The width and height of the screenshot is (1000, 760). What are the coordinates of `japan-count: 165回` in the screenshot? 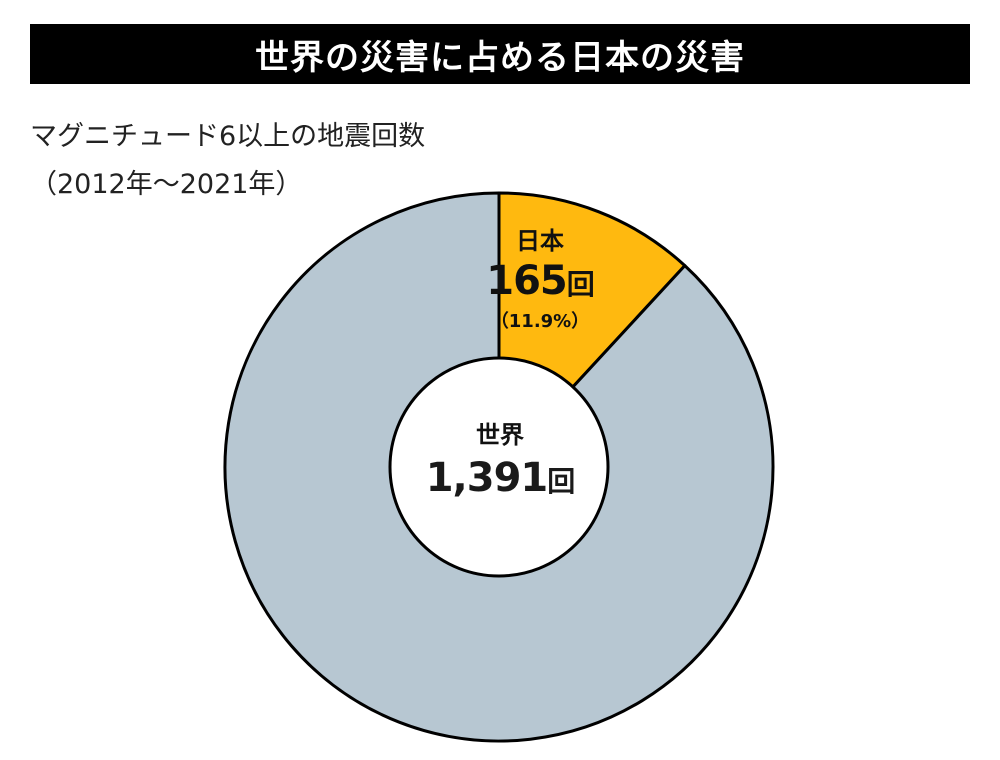 It's located at (540, 283).